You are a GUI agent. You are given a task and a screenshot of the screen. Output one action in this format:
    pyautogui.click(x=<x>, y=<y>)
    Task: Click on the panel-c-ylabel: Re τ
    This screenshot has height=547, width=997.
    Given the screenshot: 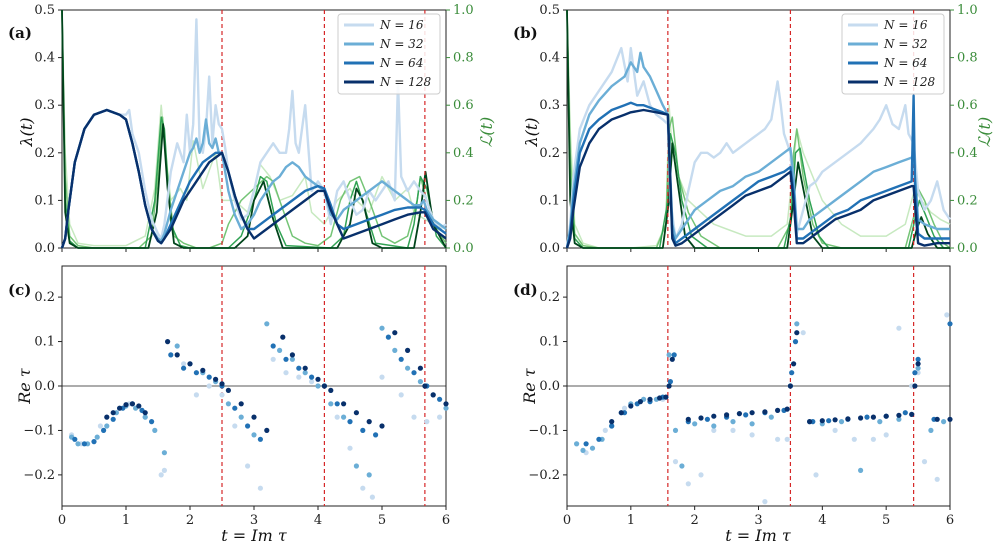 What is the action you would take?
    pyautogui.click(x=24, y=386)
    